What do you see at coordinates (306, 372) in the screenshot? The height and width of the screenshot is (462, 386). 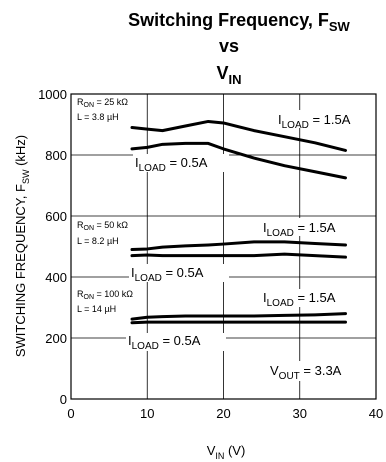 I see `vout-label: VOUT = 3.3A` at bounding box center [306, 372].